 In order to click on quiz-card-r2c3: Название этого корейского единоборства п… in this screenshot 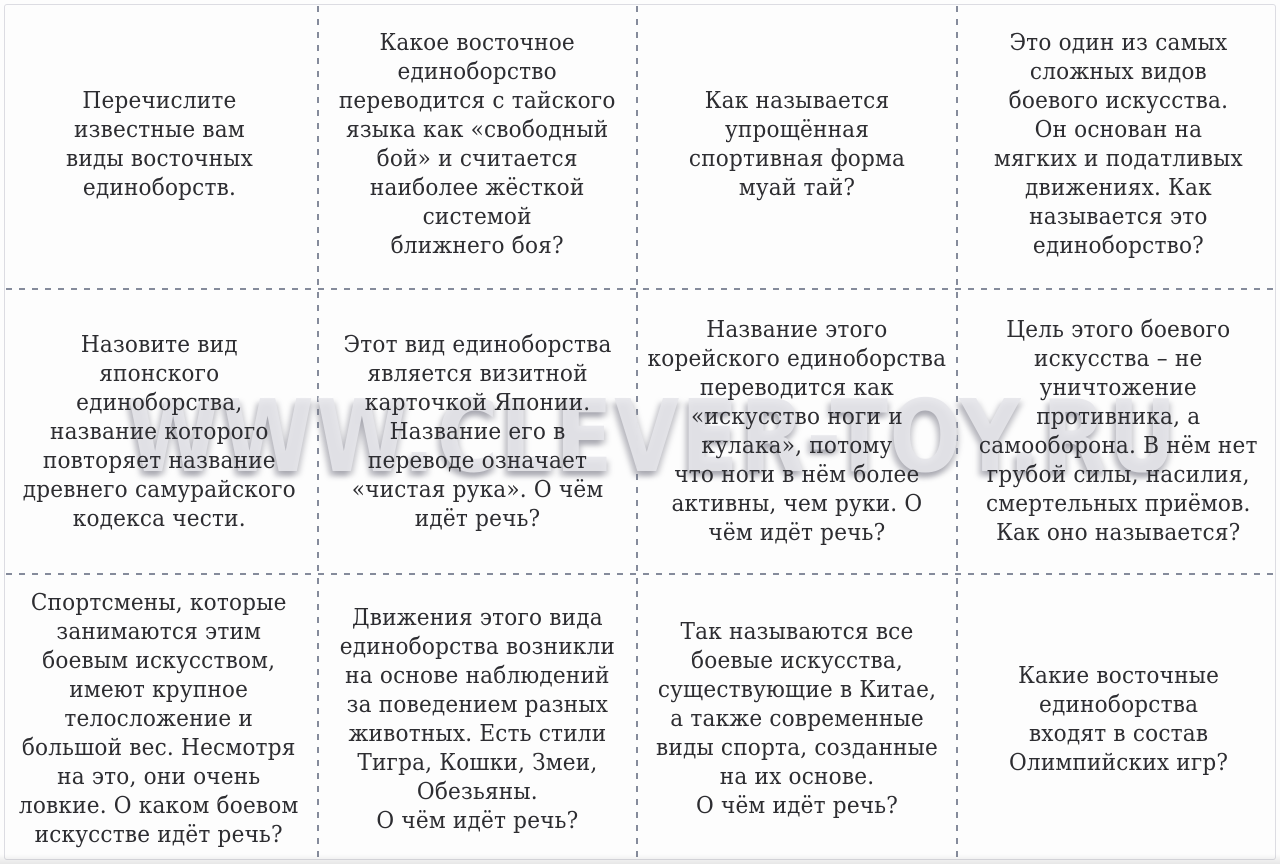, I will do `click(797, 432)`.